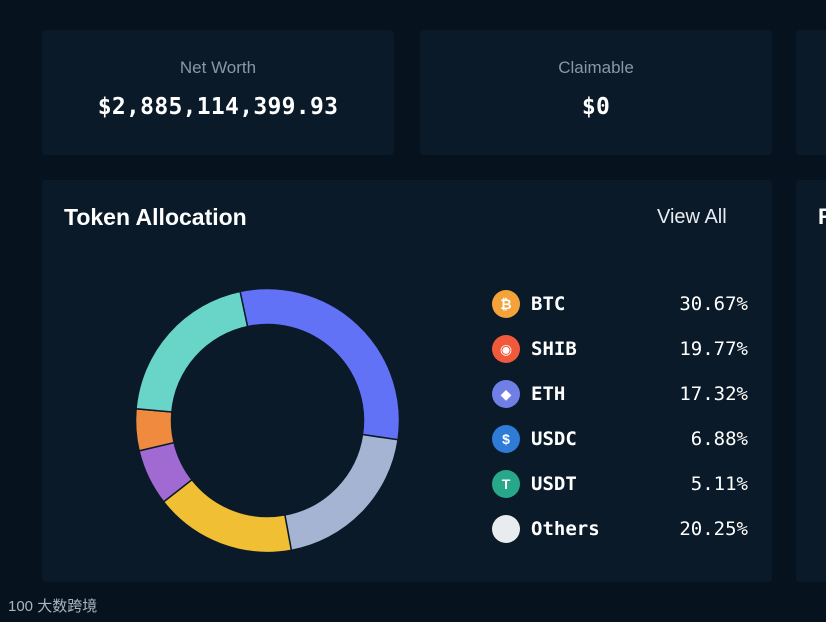  Describe the element at coordinates (713, 349) in the screenshot. I see `legend-percent: 19.77%` at that location.